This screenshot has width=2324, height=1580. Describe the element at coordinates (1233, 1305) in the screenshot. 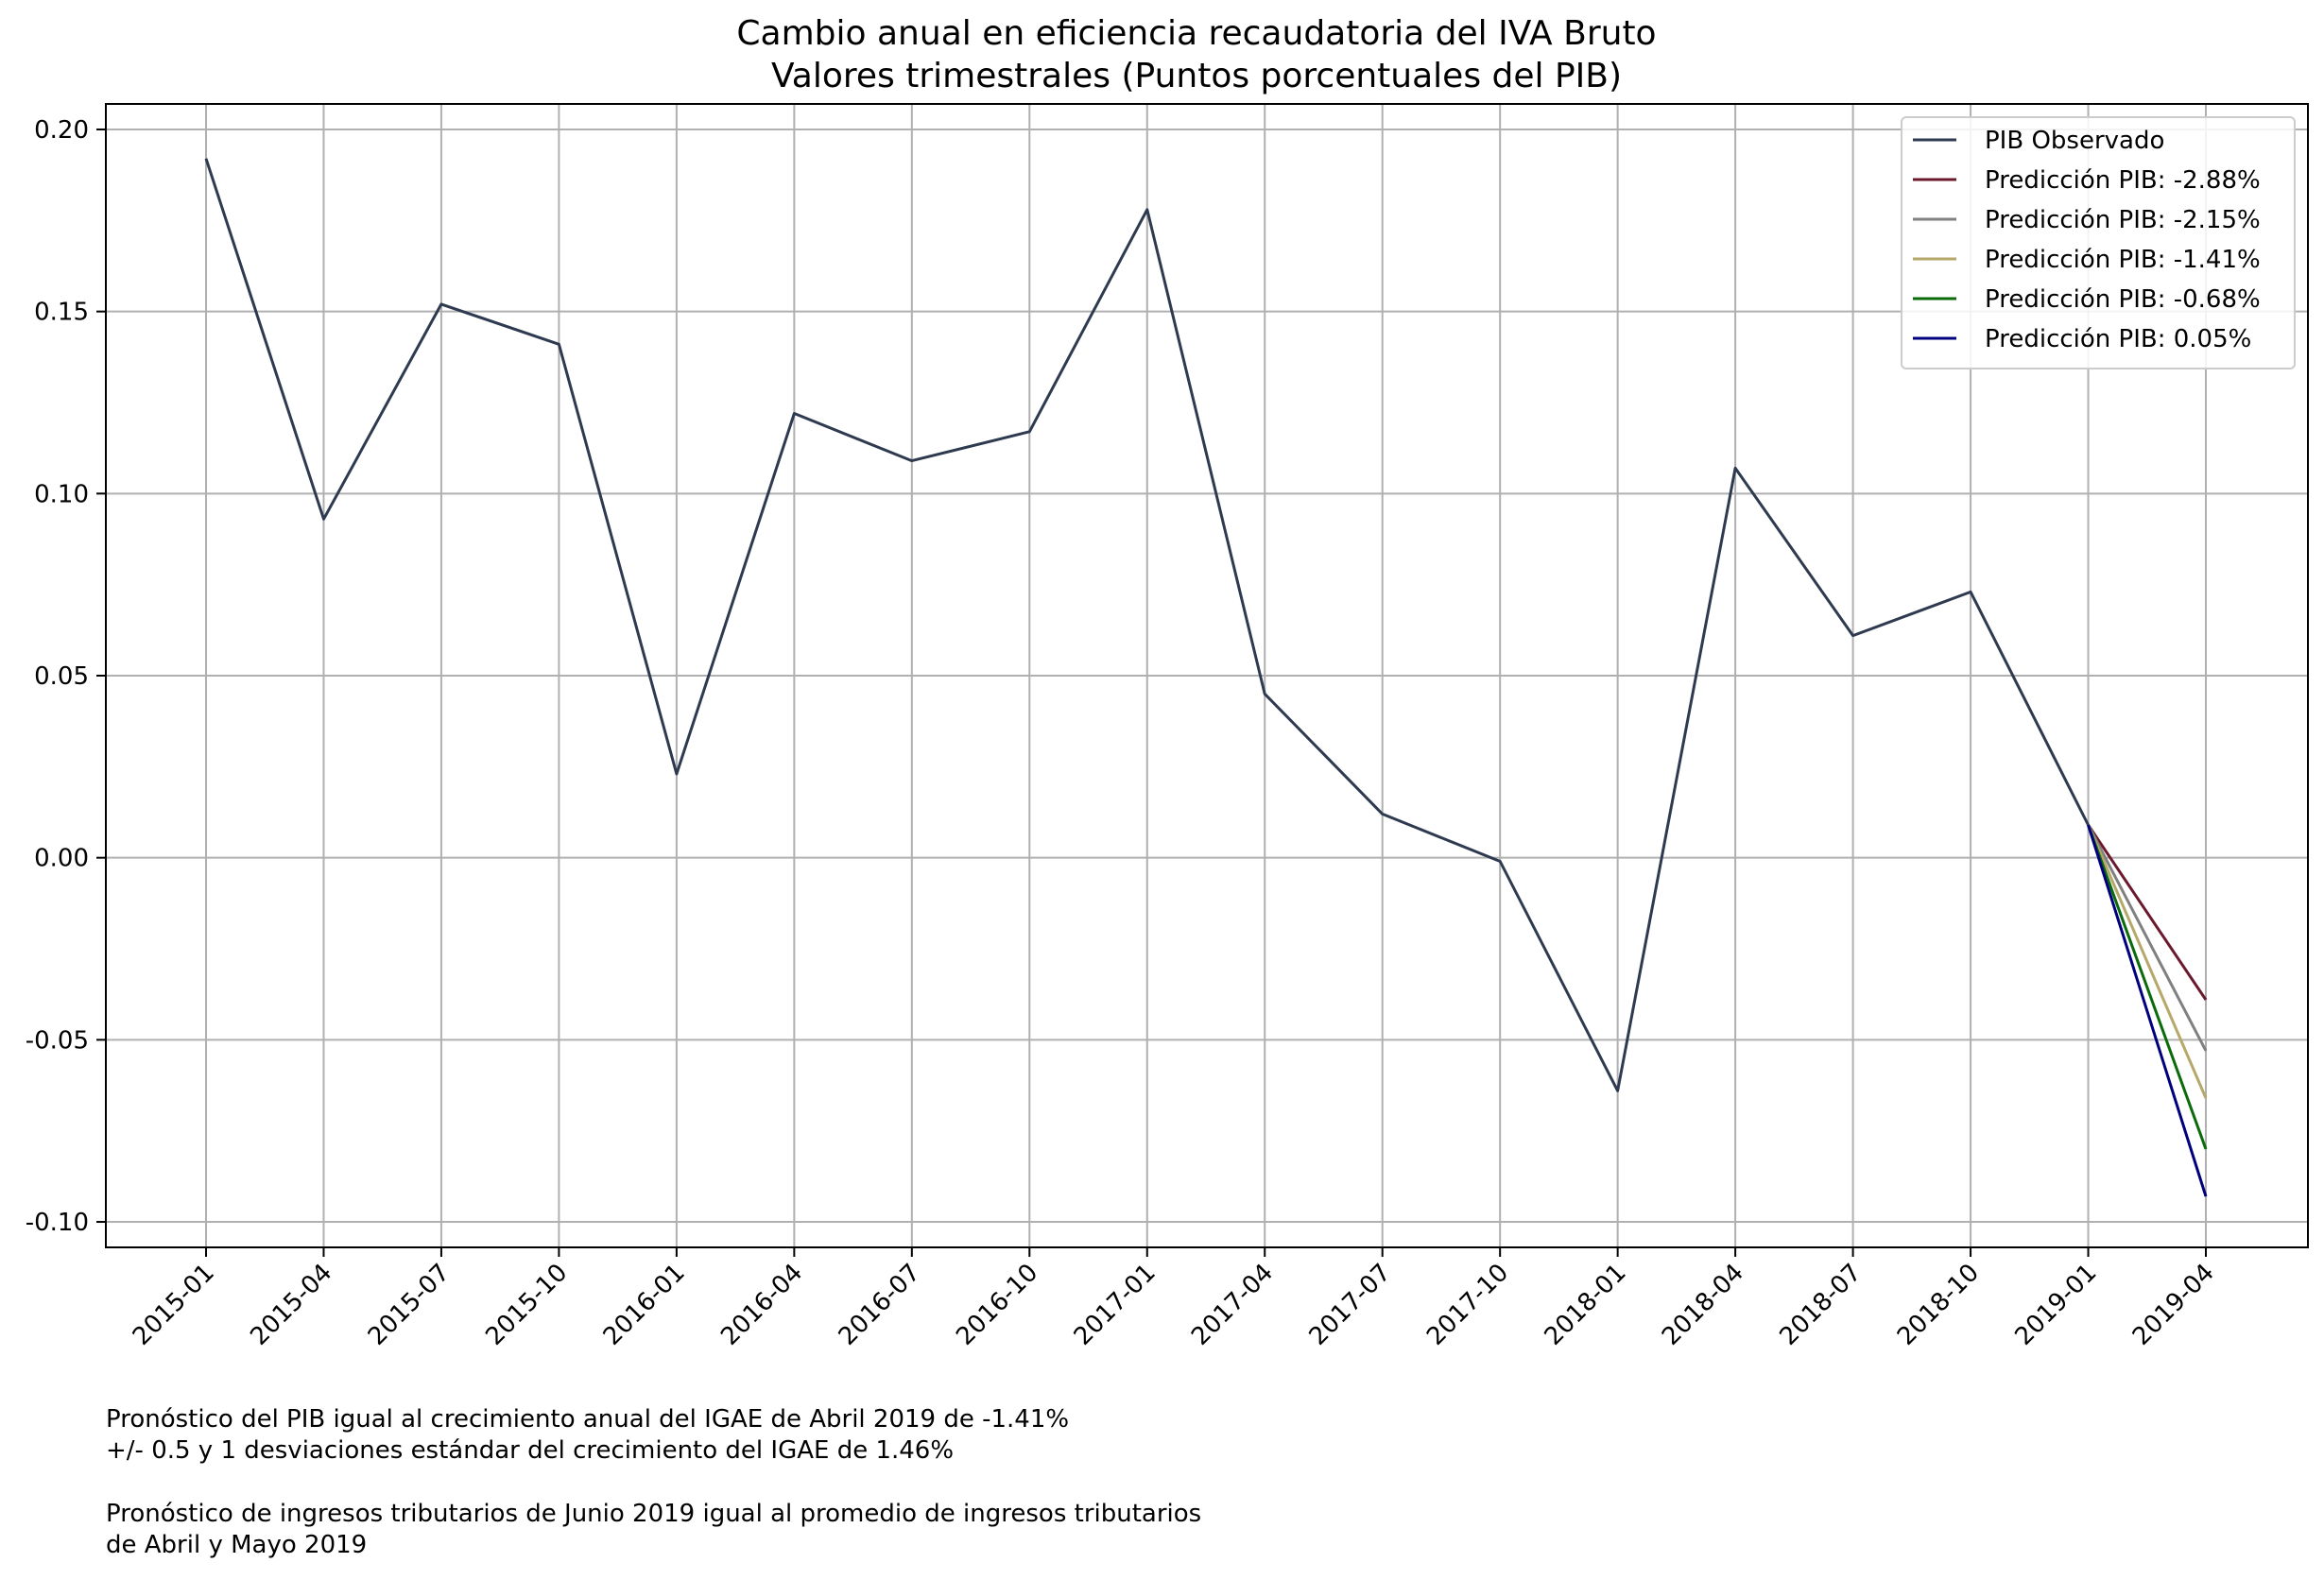

I see `x-tick-label: 2017-04` at that location.